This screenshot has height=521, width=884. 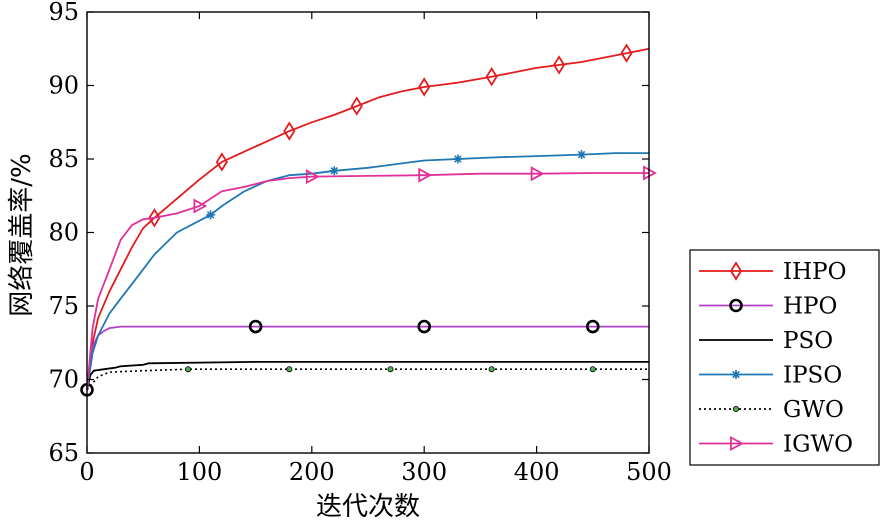 What do you see at coordinates (810, 307) in the screenshot?
I see `legend-label-hpo: HPO` at bounding box center [810, 307].